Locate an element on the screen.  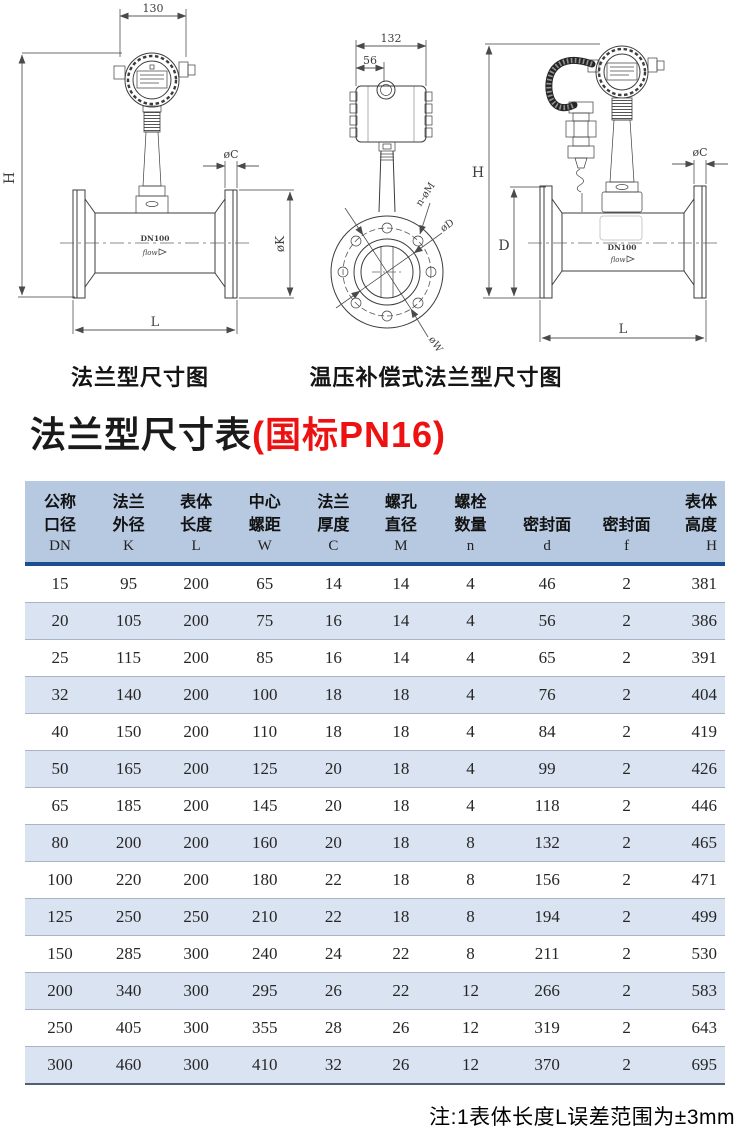
diagram-captions: 法兰型尺寸图 温压补偿式法兰型尺寸图 is located at coordinates (375, 378).